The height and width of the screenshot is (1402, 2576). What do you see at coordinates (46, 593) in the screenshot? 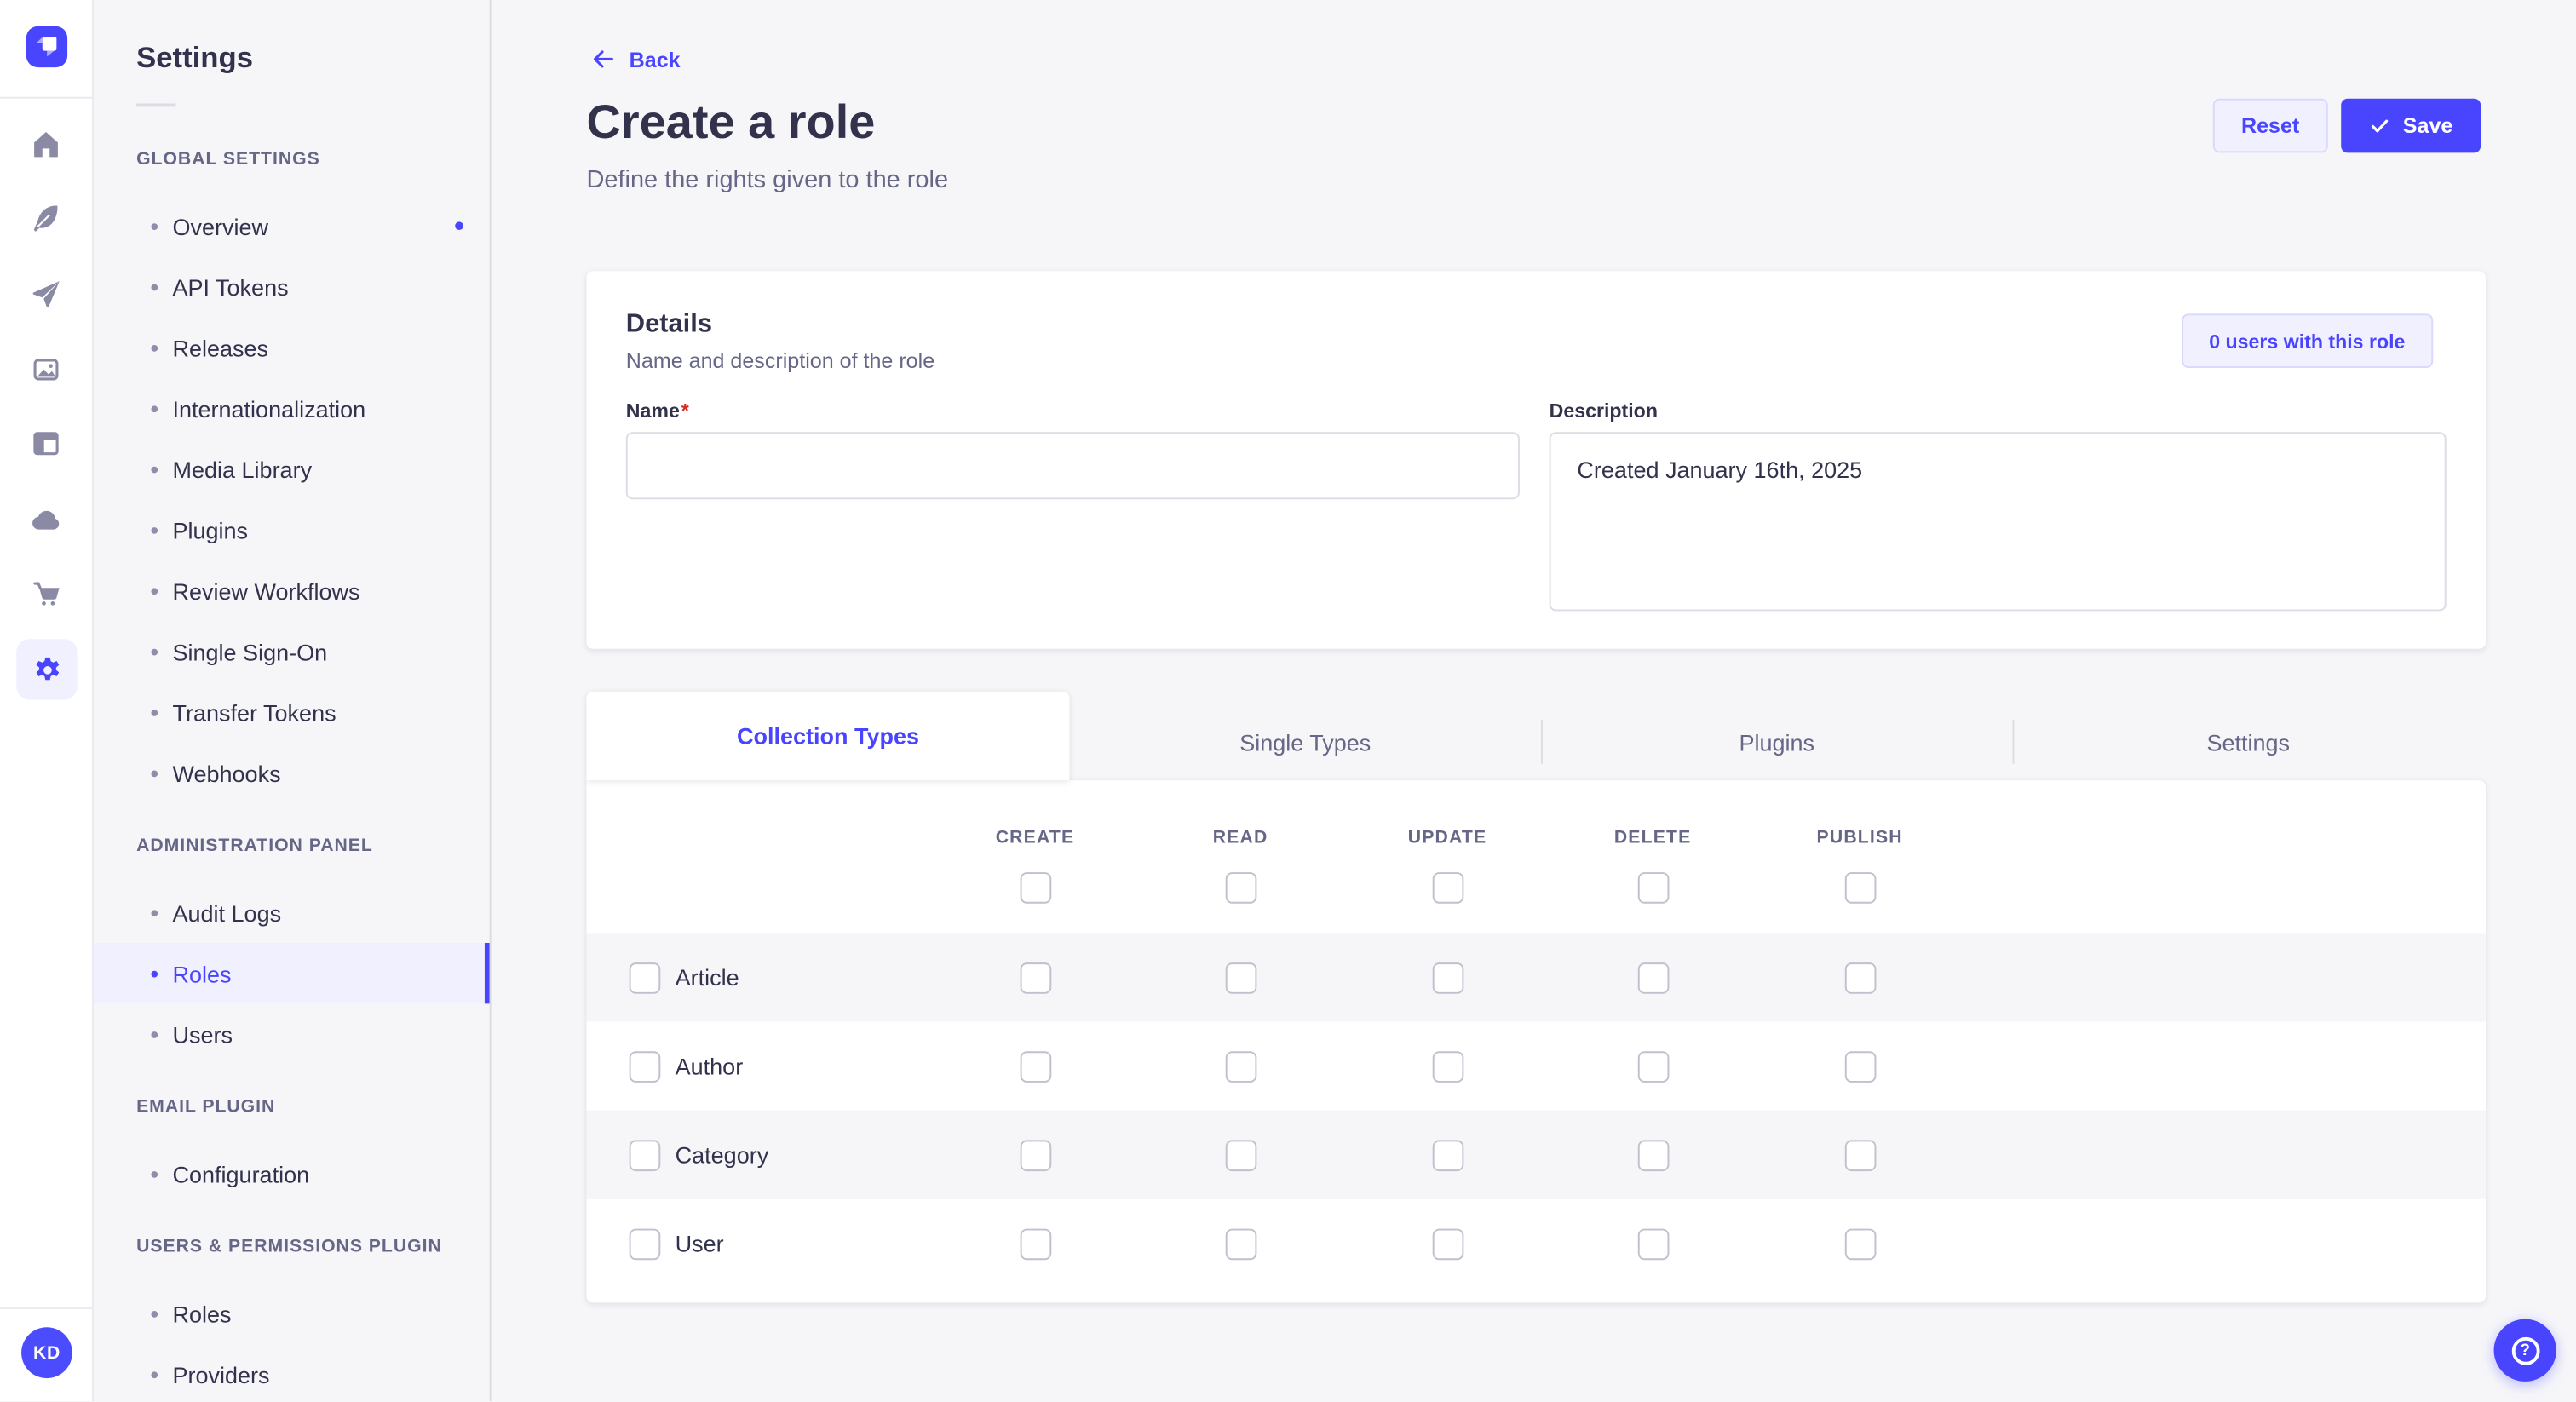
I see `marketplace-cart-icon` at bounding box center [46, 593].